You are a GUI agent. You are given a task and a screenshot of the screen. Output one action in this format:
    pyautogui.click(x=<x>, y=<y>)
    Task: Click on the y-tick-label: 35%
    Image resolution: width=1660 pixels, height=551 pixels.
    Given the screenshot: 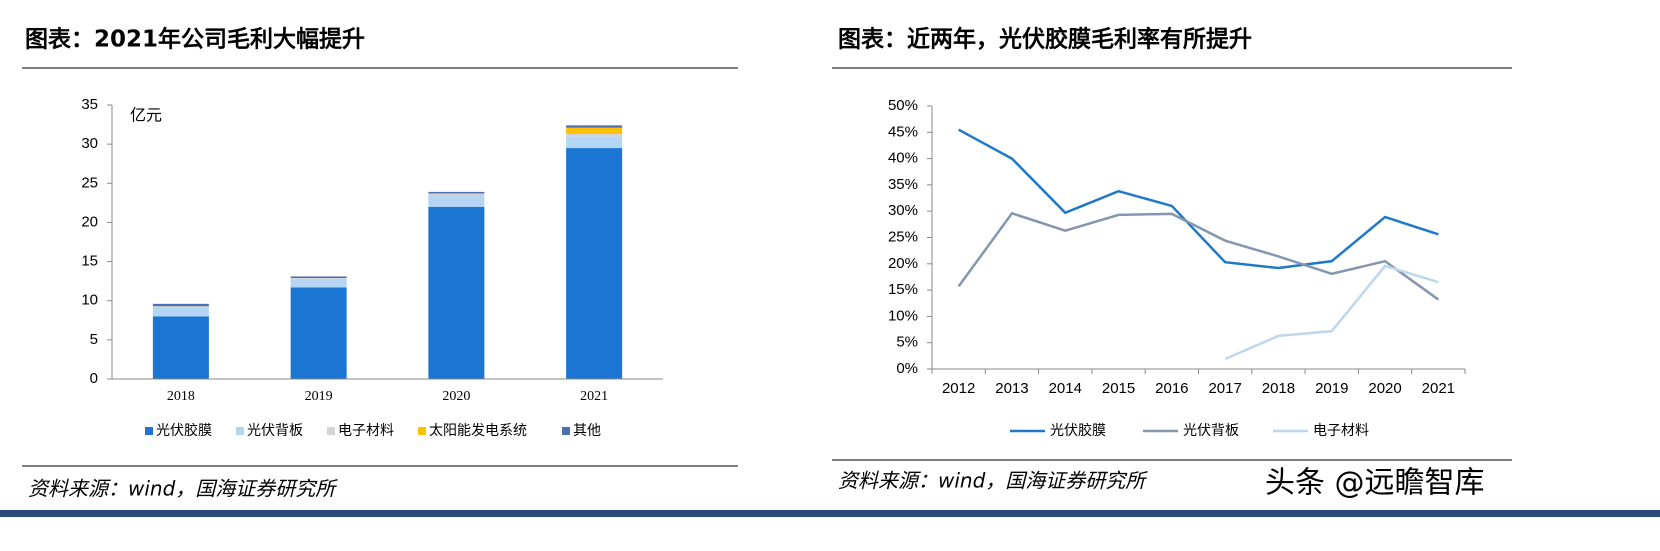 What is the action you would take?
    pyautogui.click(x=903, y=184)
    